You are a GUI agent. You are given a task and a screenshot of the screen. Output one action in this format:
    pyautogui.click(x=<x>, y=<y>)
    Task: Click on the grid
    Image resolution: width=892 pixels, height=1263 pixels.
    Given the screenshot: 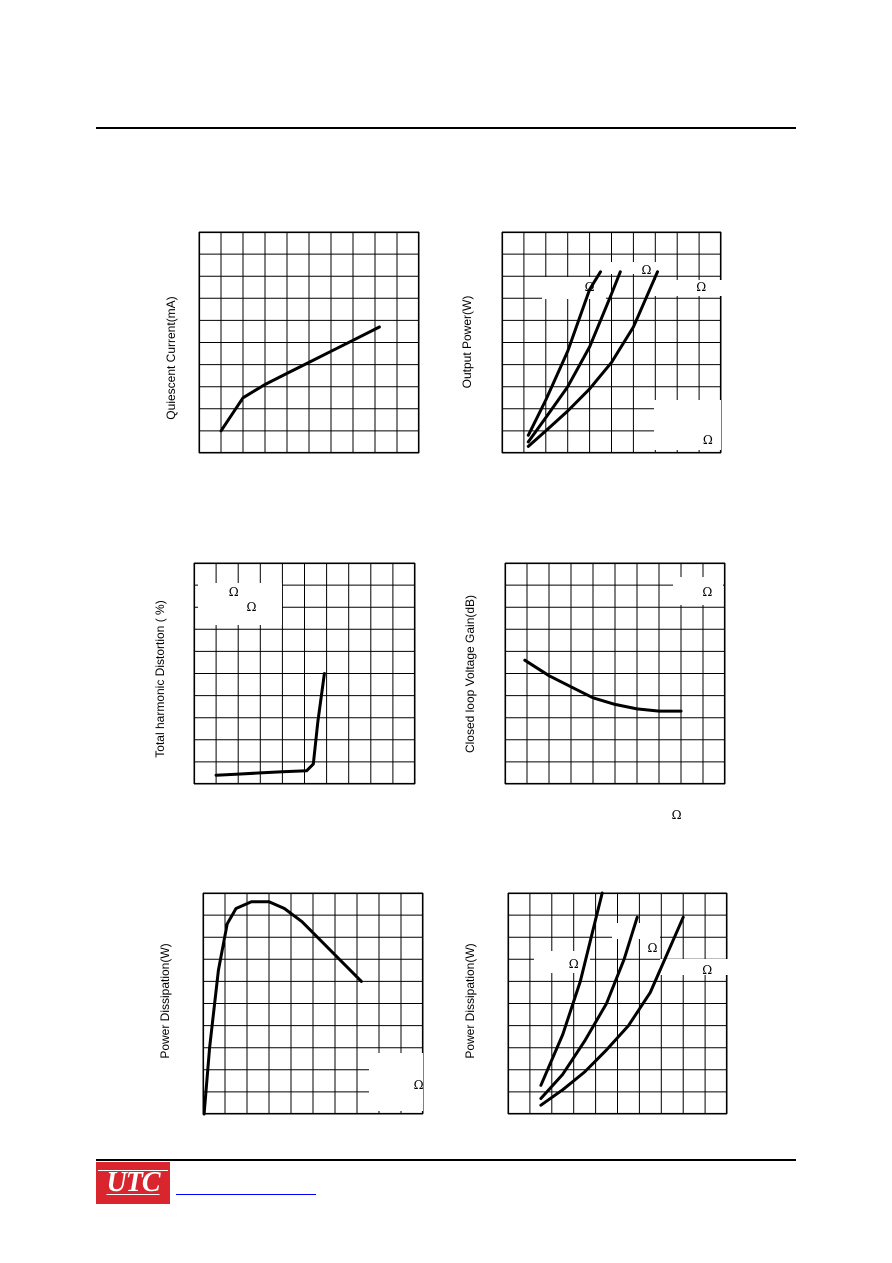 What is the action you would take?
    pyautogui.click(x=309, y=342)
    